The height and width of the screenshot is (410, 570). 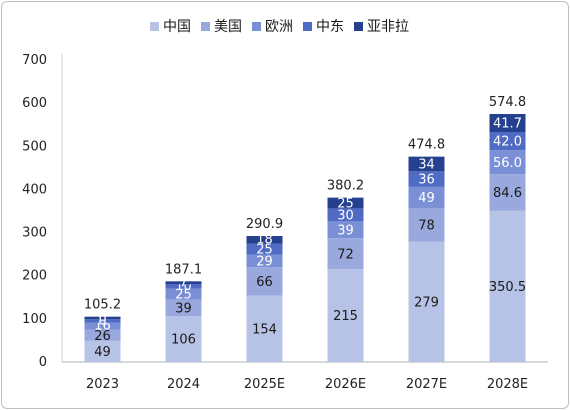 What do you see at coordinates (34, 189) in the screenshot?
I see `y-tick-label: 400` at bounding box center [34, 189].